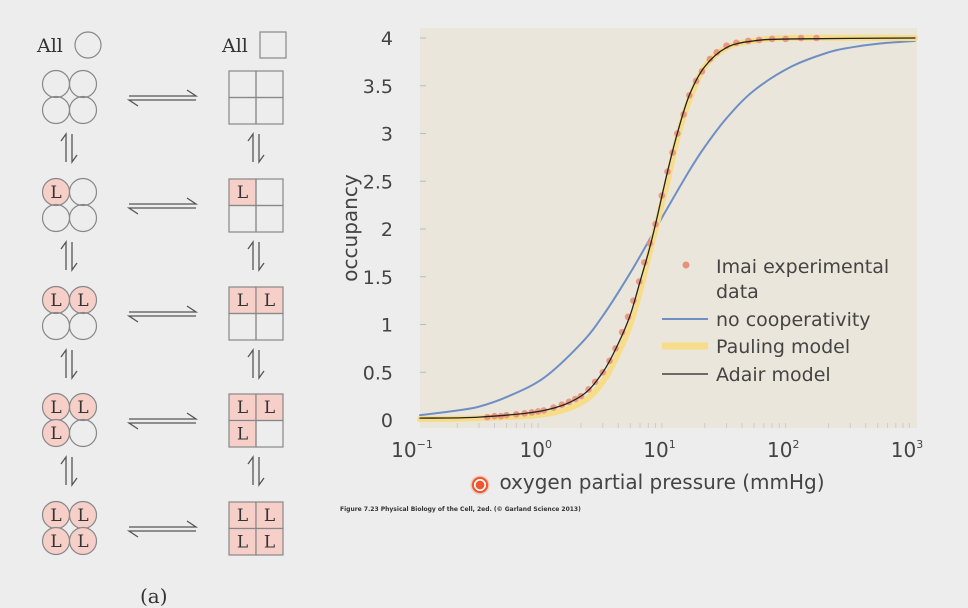  What do you see at coordinates (480, 485) in the screenshot?
I see `mouse-cursor-indicator` at bounding box center [480, 485].